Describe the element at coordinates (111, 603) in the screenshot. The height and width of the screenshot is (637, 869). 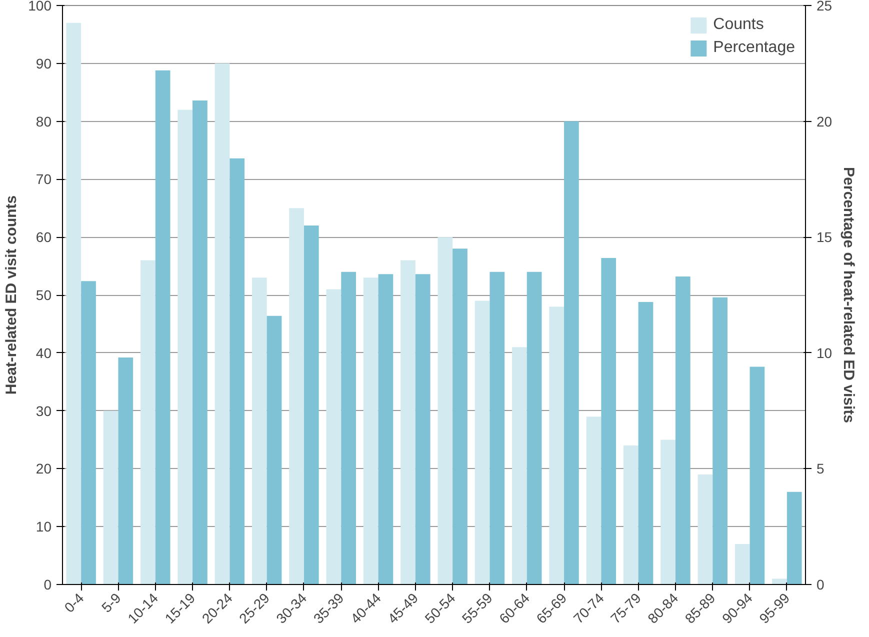
I see `x-tick-label: 5-9` at that location.